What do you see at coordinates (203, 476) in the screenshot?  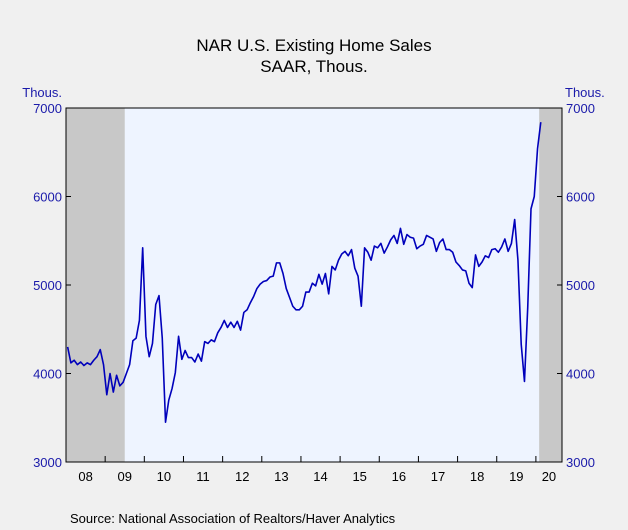 I see `x-tick-label-11: 11` at bounding box center [203, 476].